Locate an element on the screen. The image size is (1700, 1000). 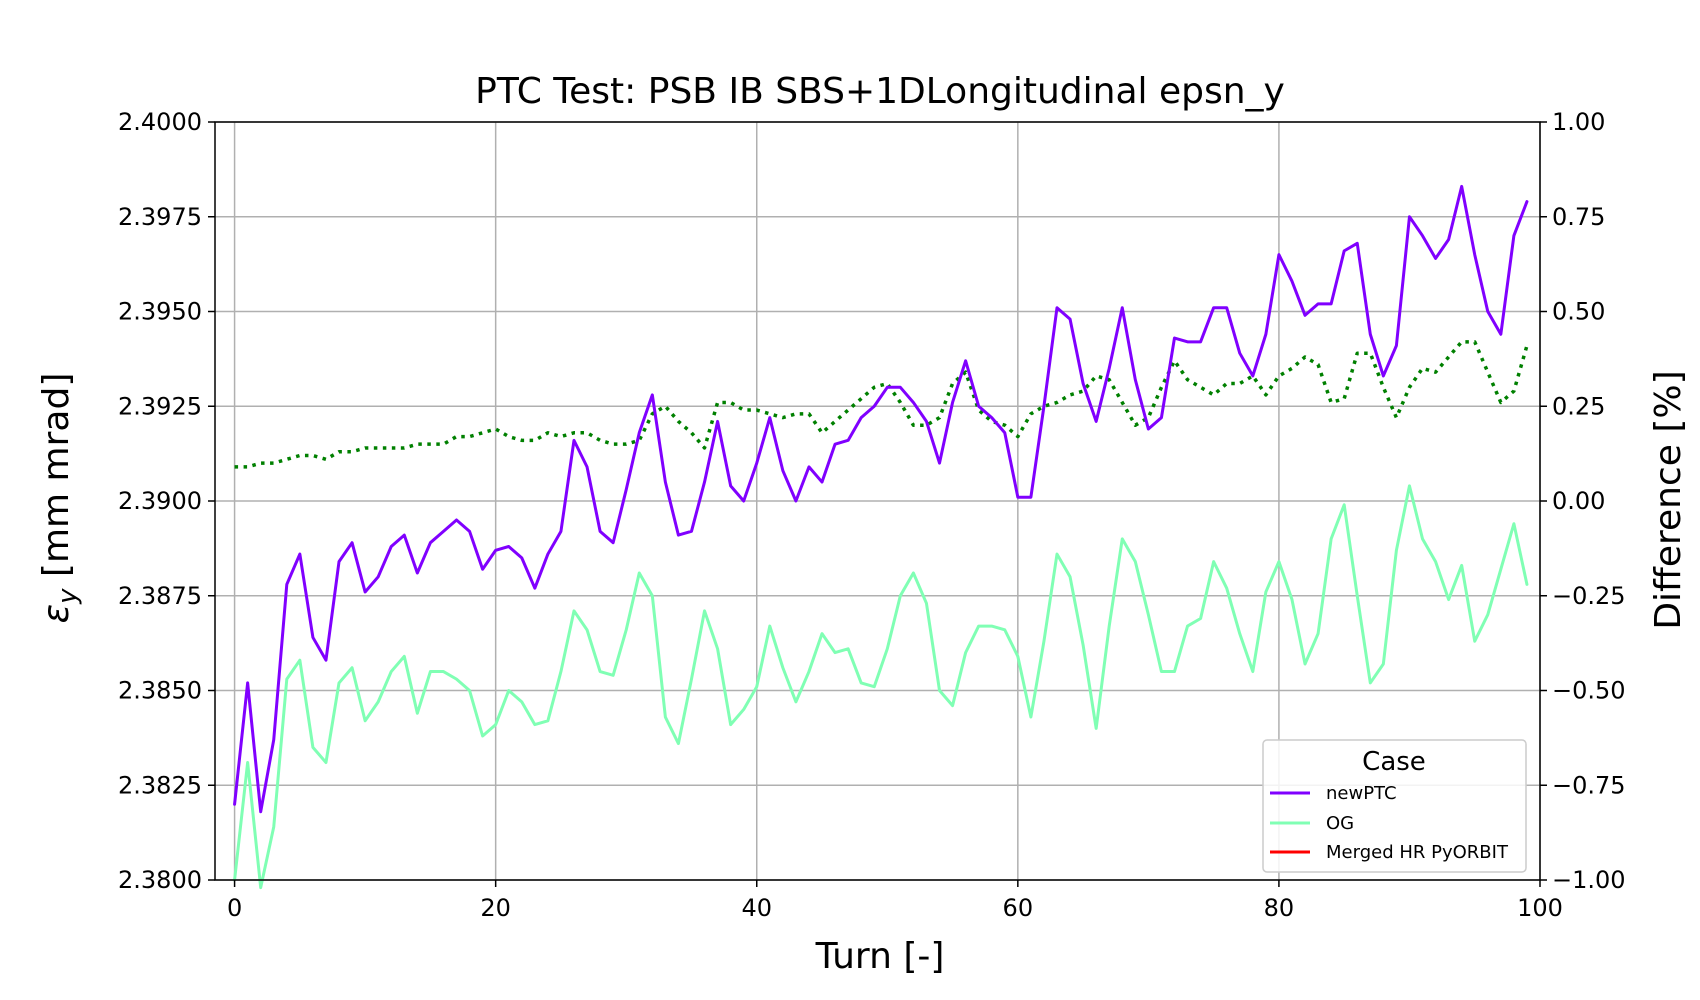
y-tick-label: 2.3800 is located at coordinates (160, 880).